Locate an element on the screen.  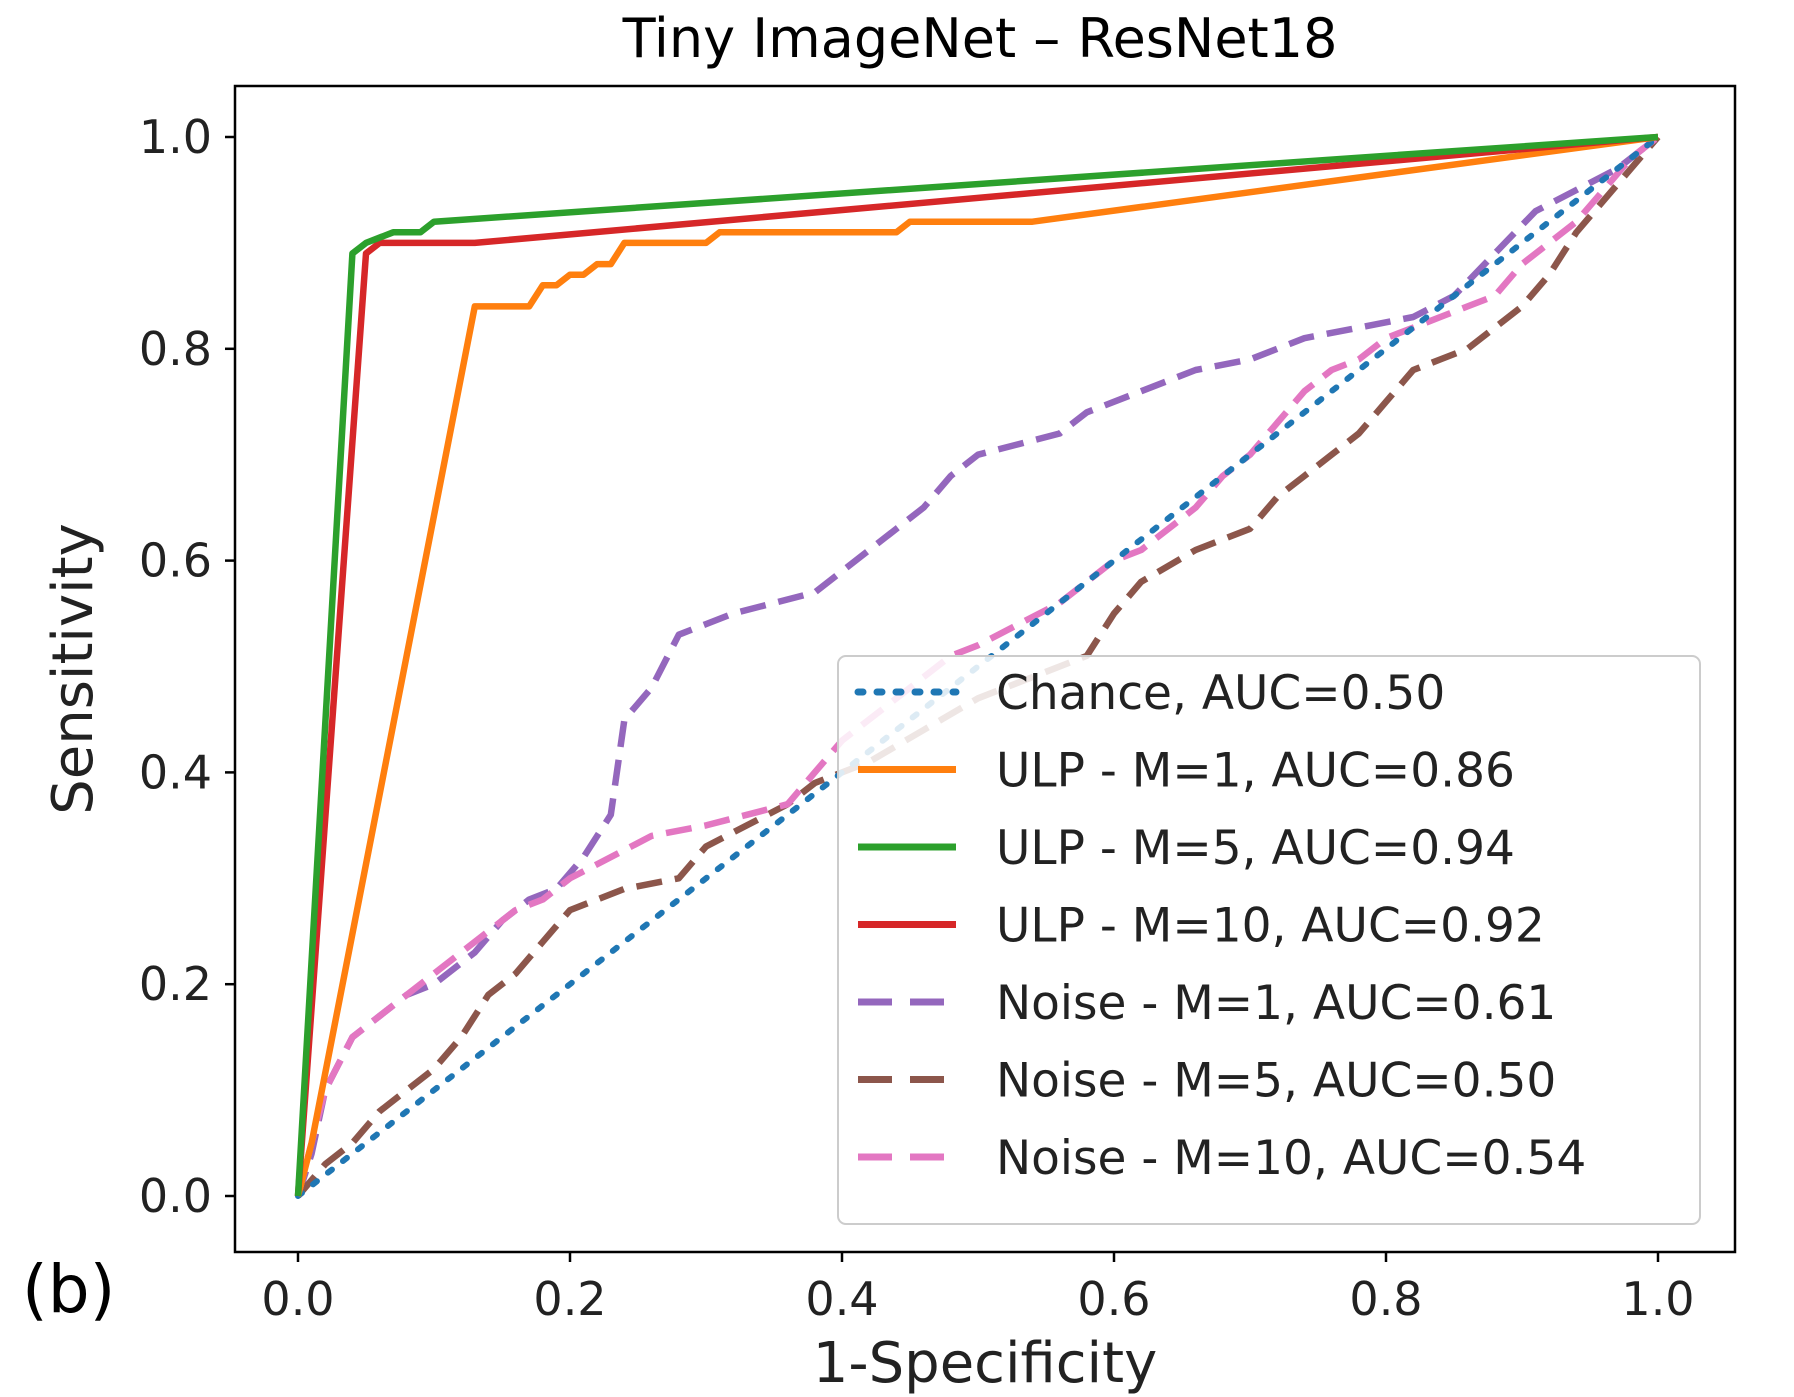
y-tick-label: 0.2 is located at coordinates (175, 984).